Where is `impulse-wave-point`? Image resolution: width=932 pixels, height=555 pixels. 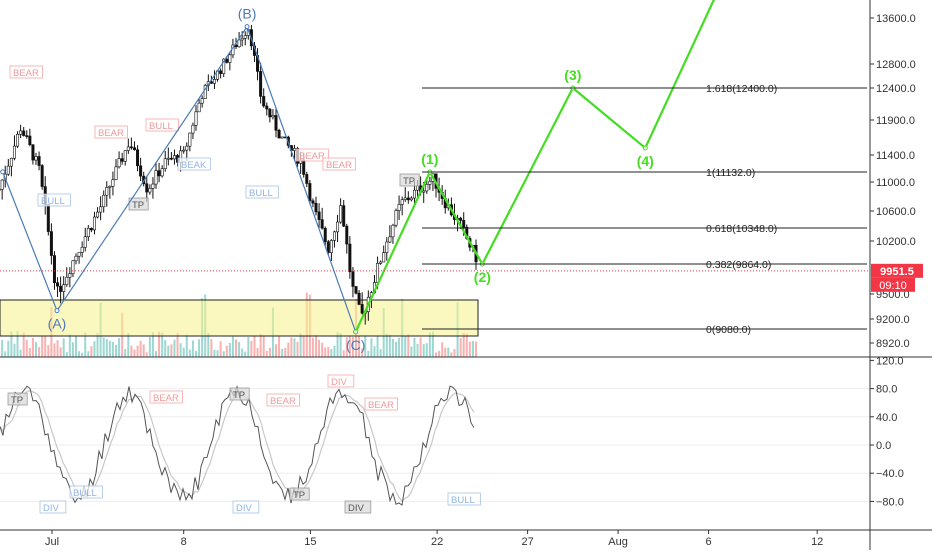
impulse-wave-point is located at coordinates (645, 148).